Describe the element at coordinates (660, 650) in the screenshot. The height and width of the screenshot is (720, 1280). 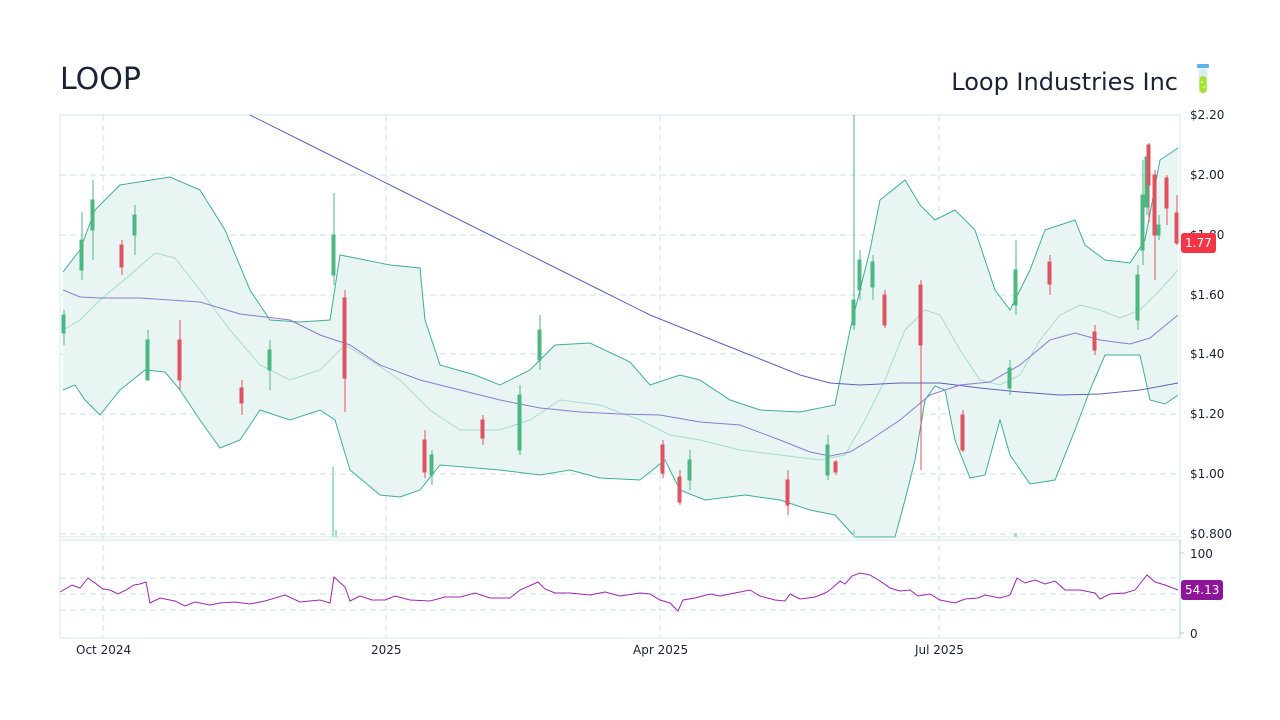
I see `svg-text: Apr 2025` at that location.